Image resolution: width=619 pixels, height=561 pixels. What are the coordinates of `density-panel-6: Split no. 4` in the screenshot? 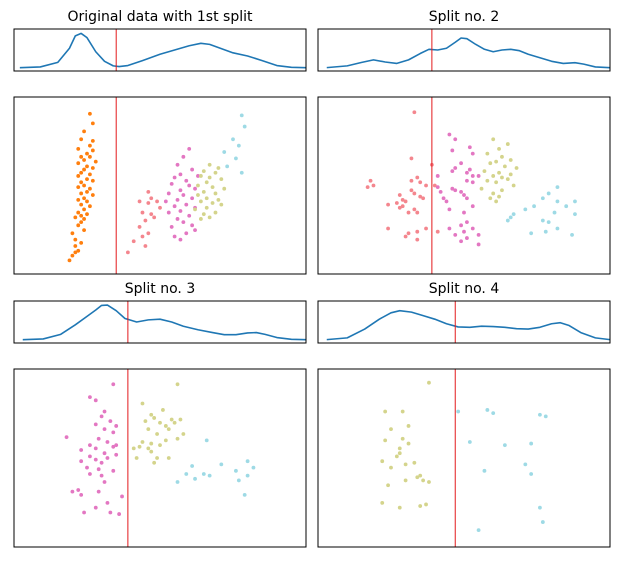 It's located at (464, 312).